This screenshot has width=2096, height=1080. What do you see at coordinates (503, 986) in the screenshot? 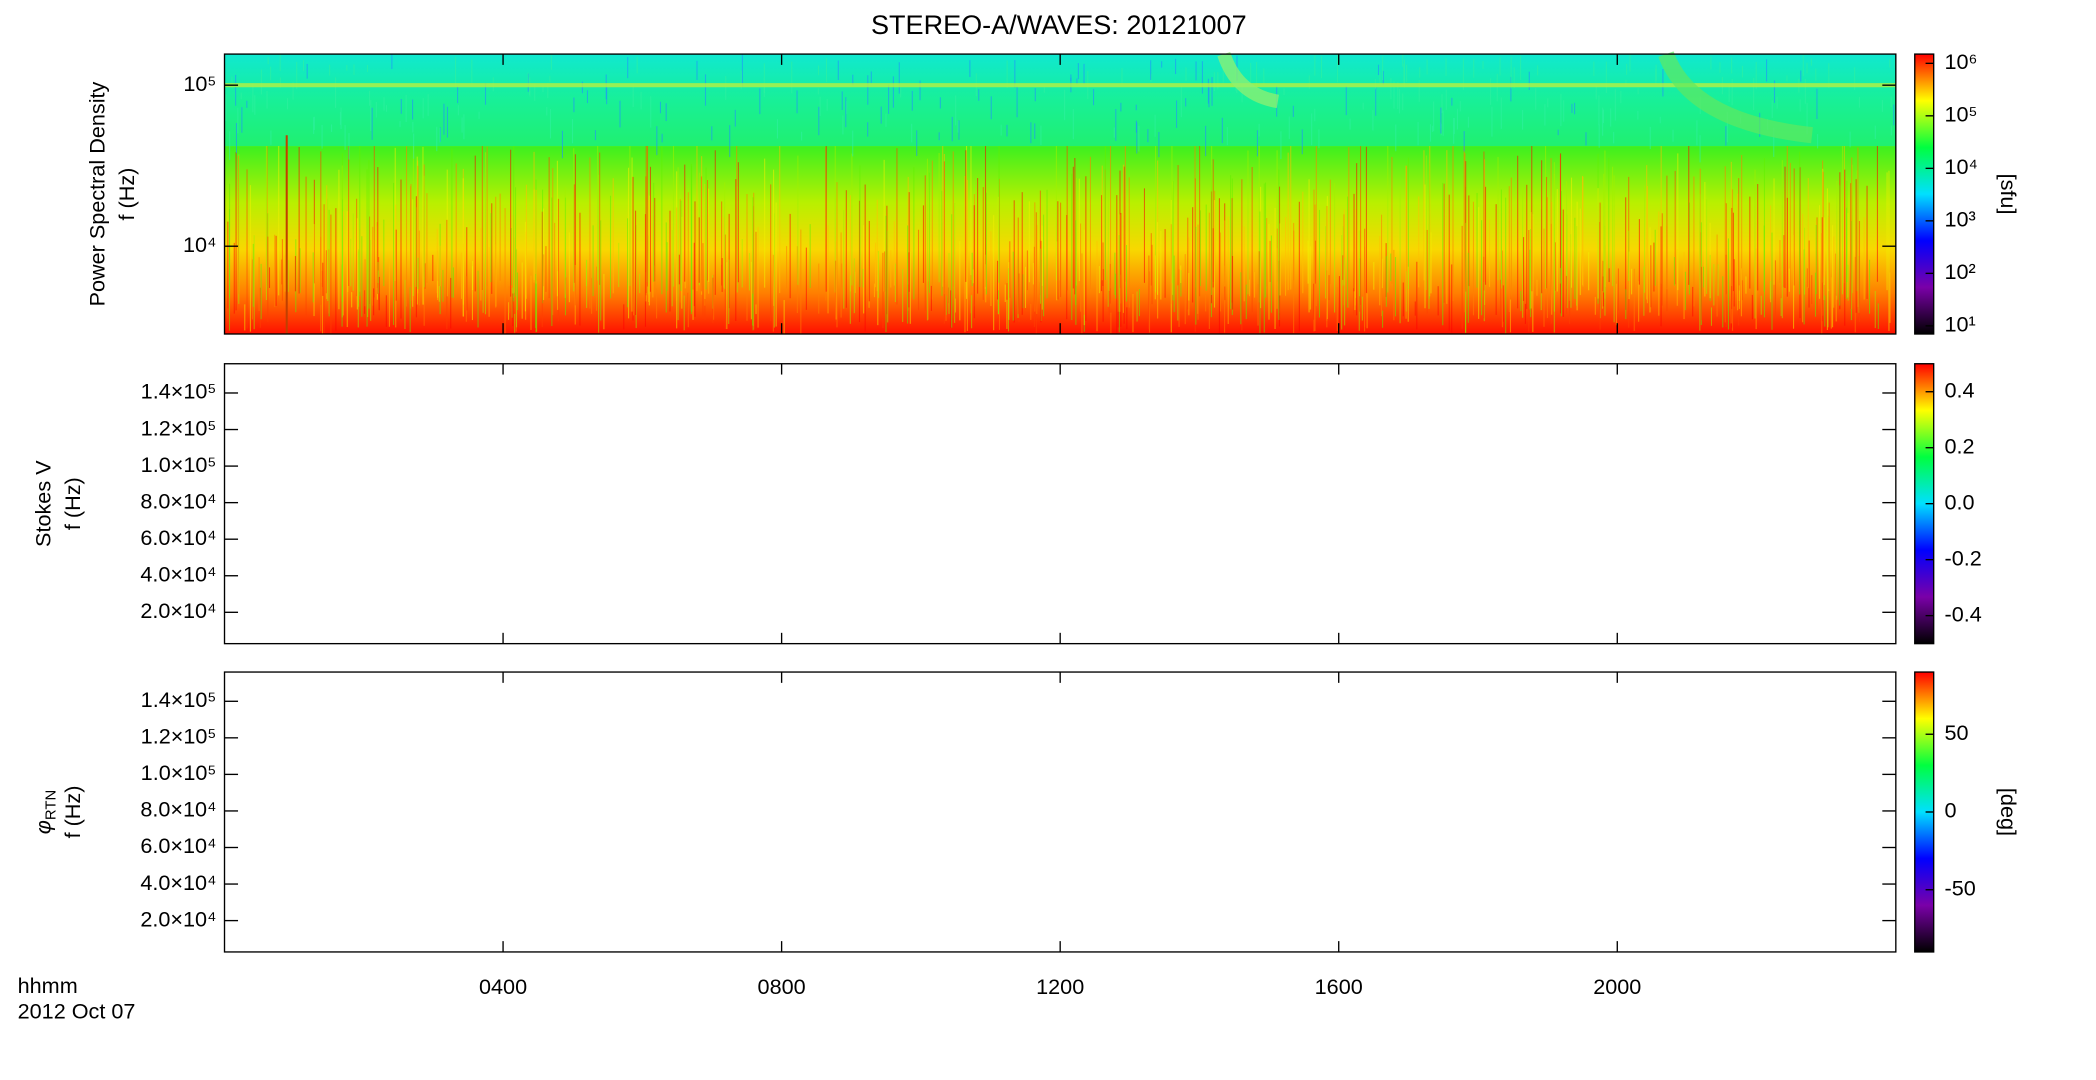
I see `x-tick-label: 0400` at bounding box center [503, 986].